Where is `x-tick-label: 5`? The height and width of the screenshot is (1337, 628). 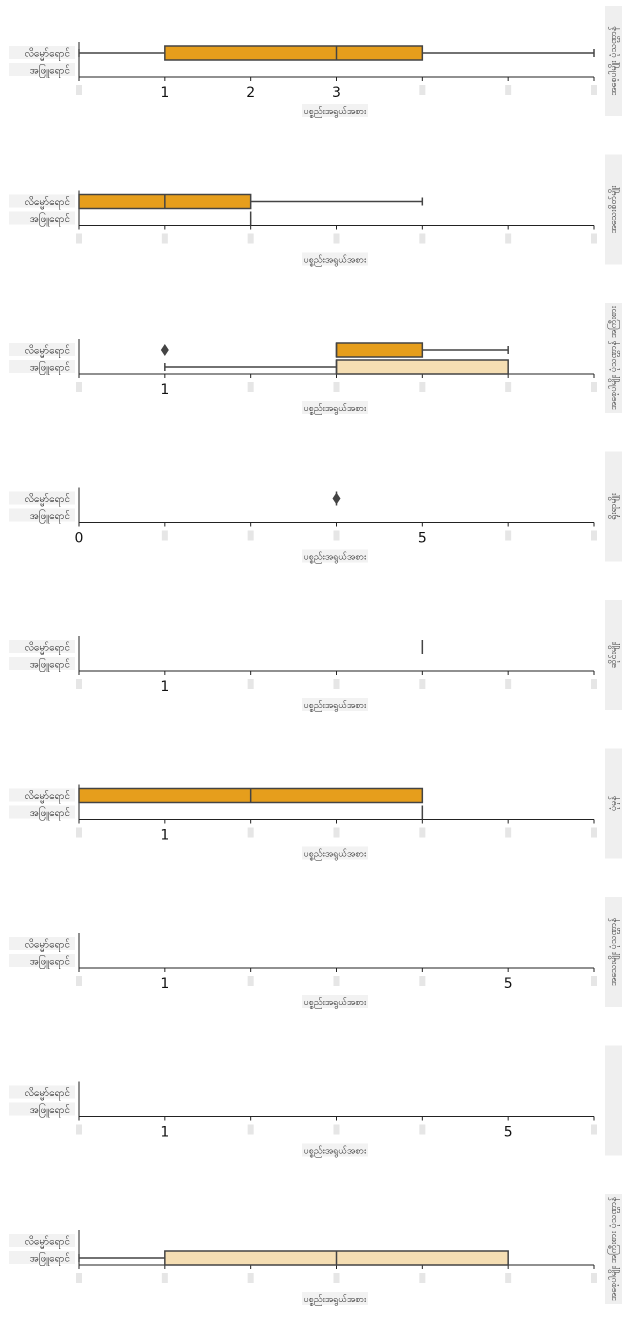 x-tick-label: 5 is located at coordinates (422, 539).